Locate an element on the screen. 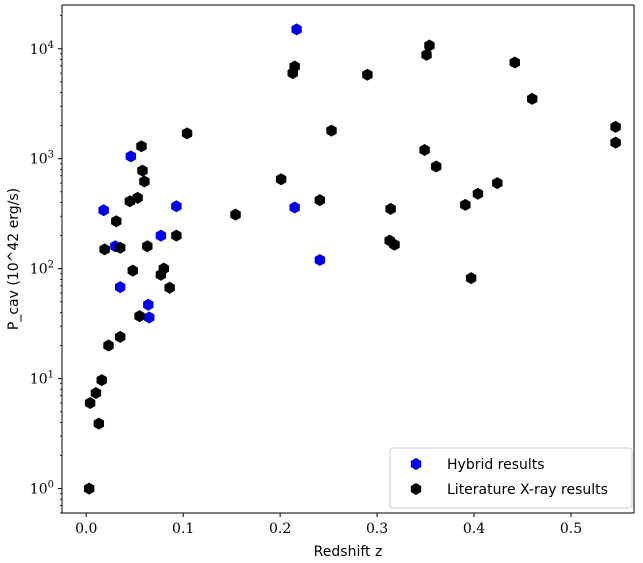  y-axis-label: P_cav (10^42 erg/s) is located at coordinates (14, 259).